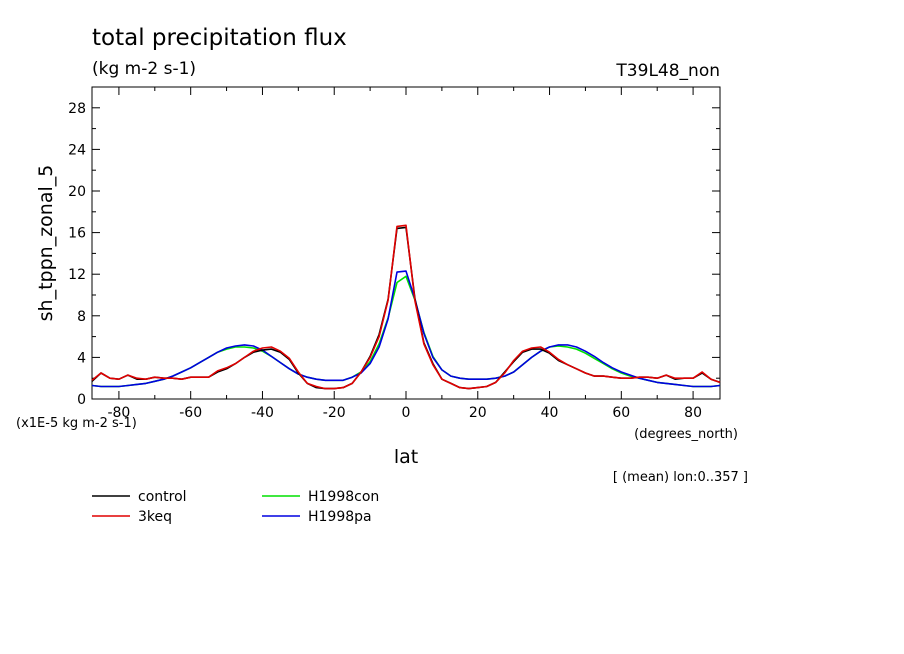 This screenshot has width=904, height=654. I want to click on legend-label-h1998con: H1998con, so click(343, 497).